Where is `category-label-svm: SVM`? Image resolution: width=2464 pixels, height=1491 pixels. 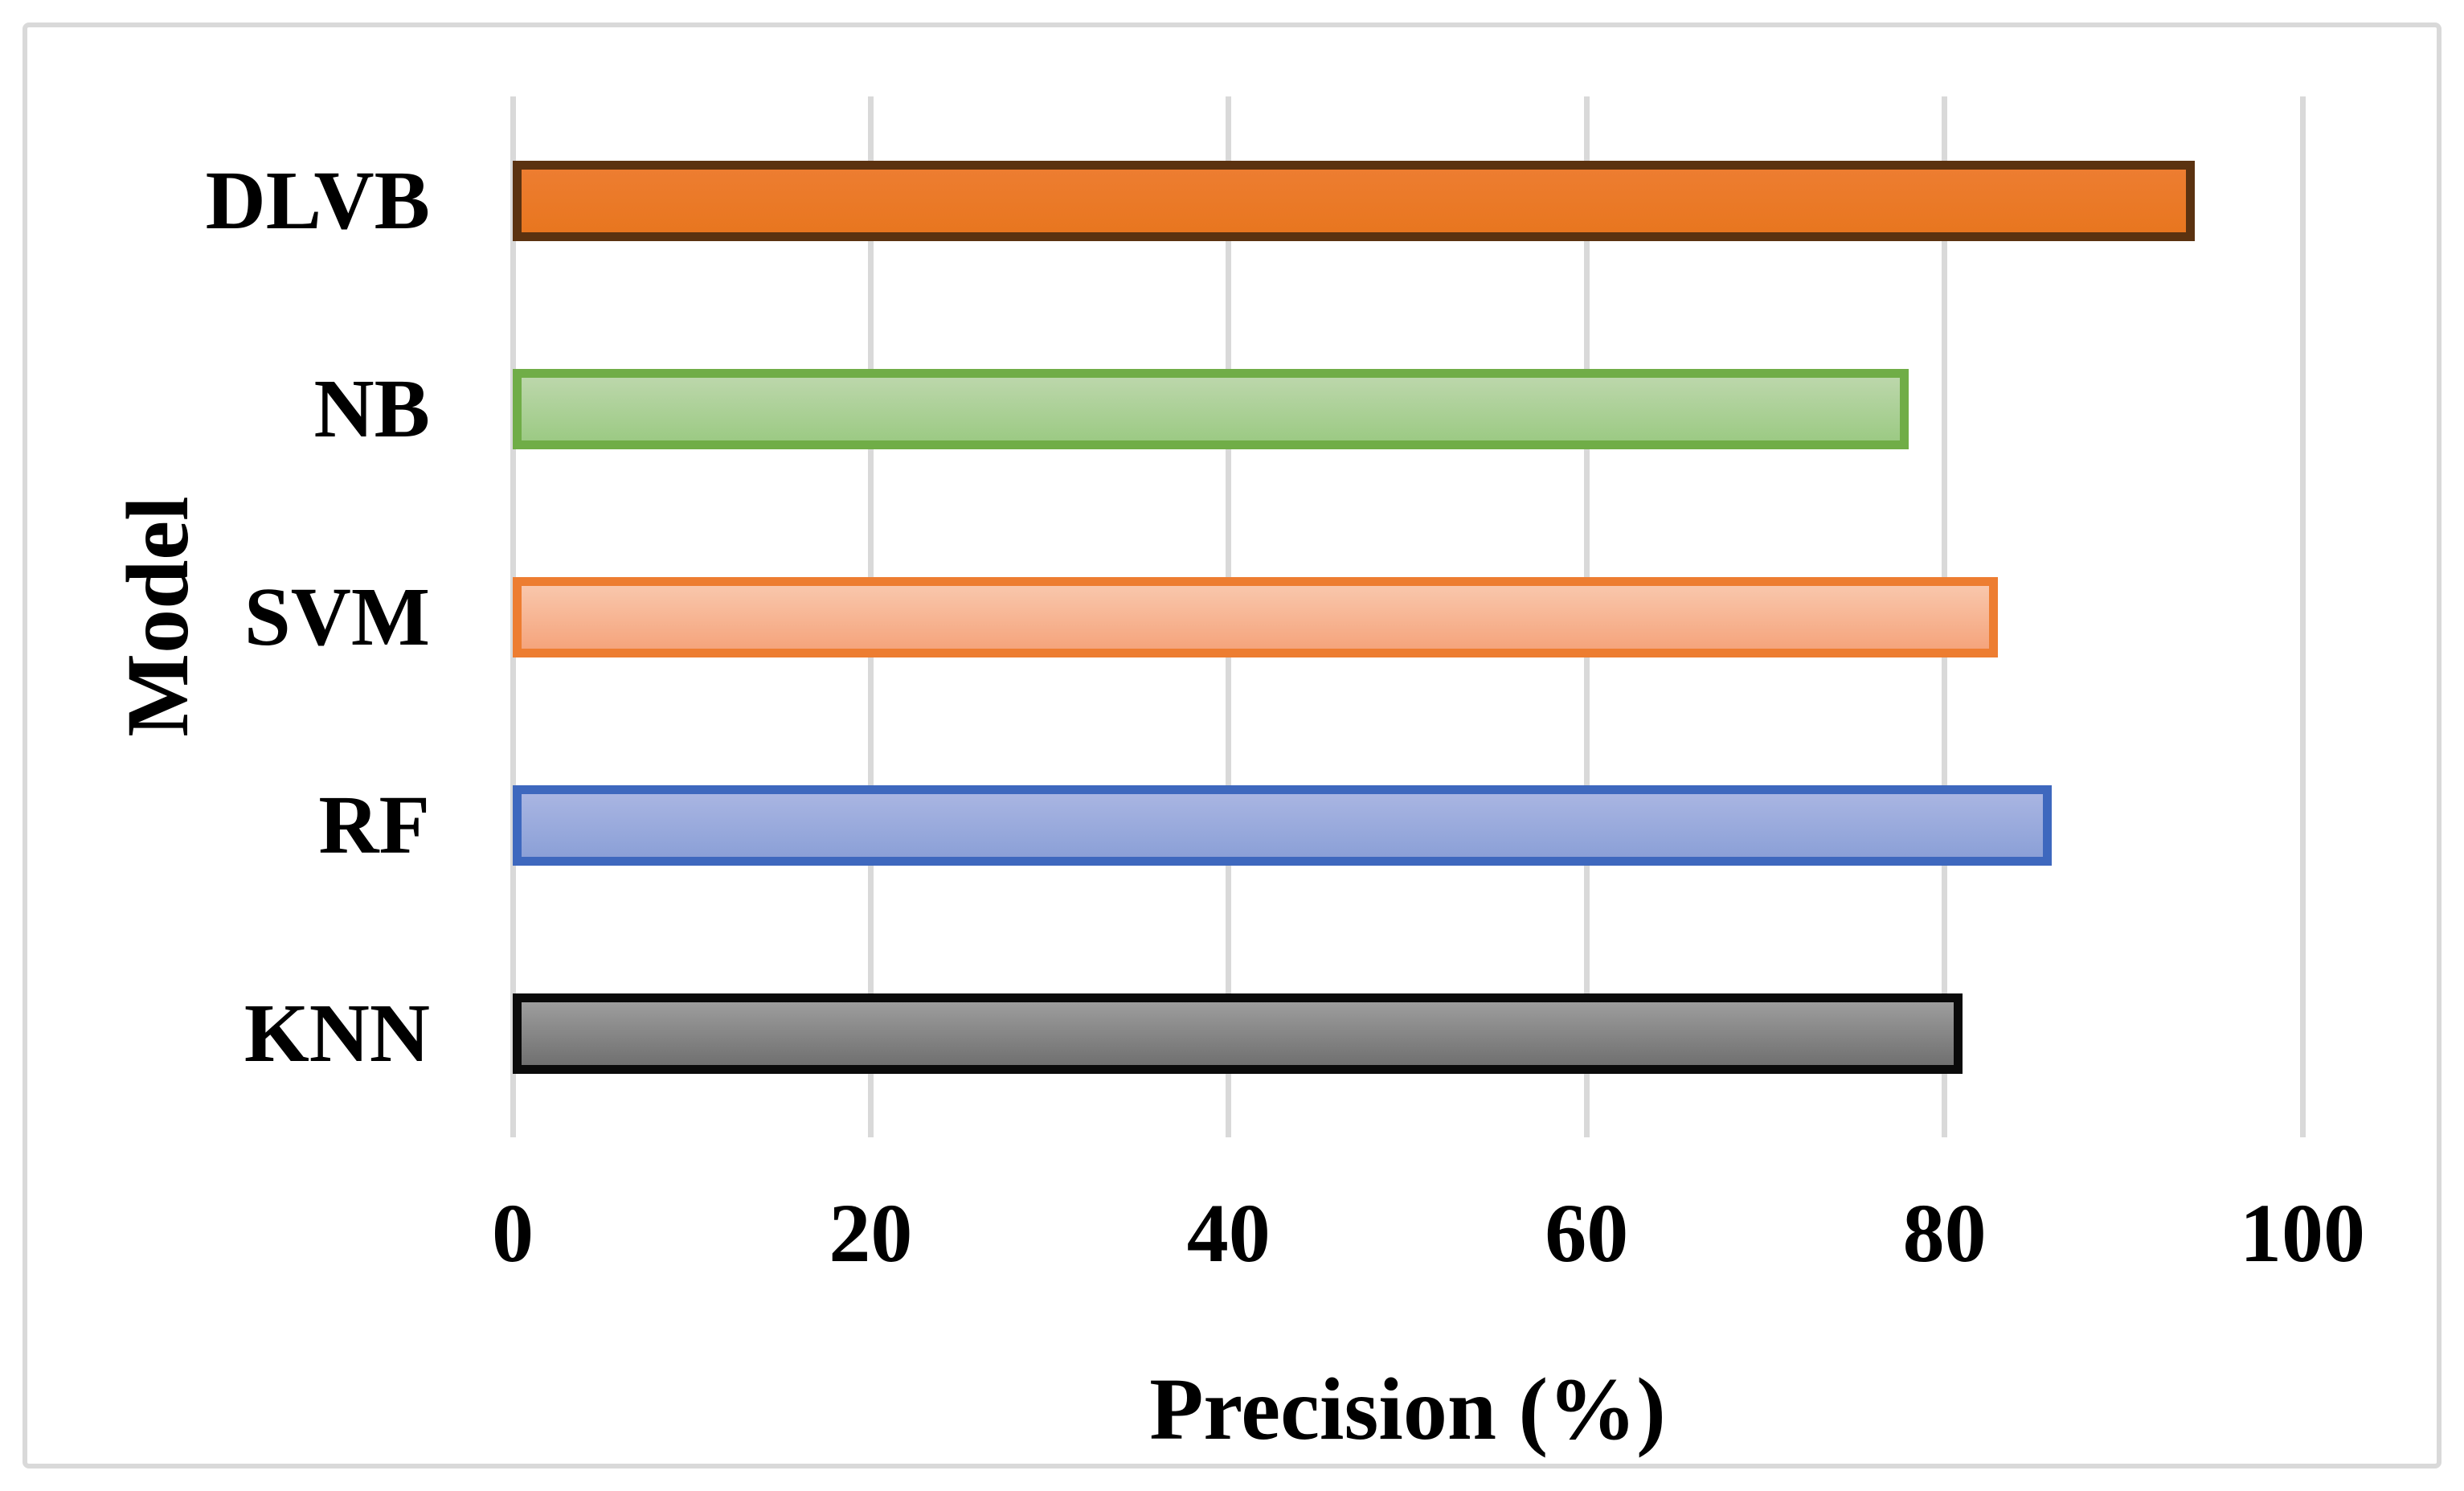
category-label-svm: SVM is located at coordinates (337, 616).